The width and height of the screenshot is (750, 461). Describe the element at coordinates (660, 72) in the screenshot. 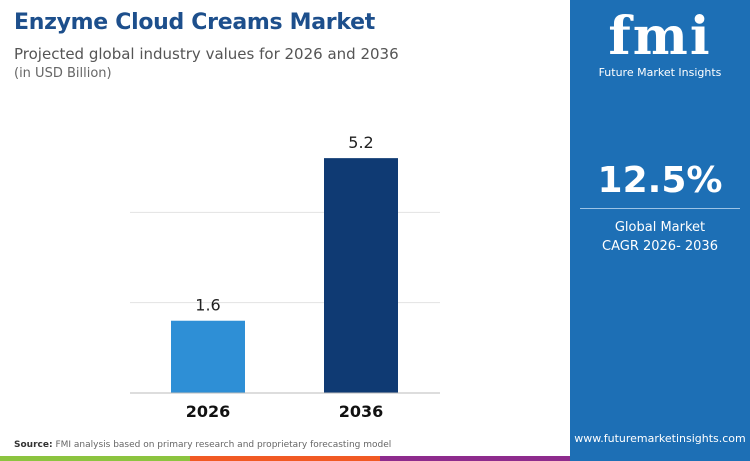

I see `logo-caption: Future Market Insights` at that location.